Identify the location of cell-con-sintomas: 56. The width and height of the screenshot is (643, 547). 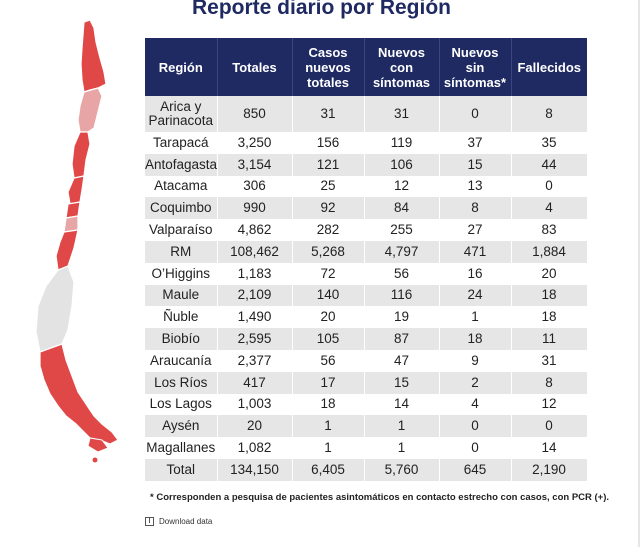
(402, 273).